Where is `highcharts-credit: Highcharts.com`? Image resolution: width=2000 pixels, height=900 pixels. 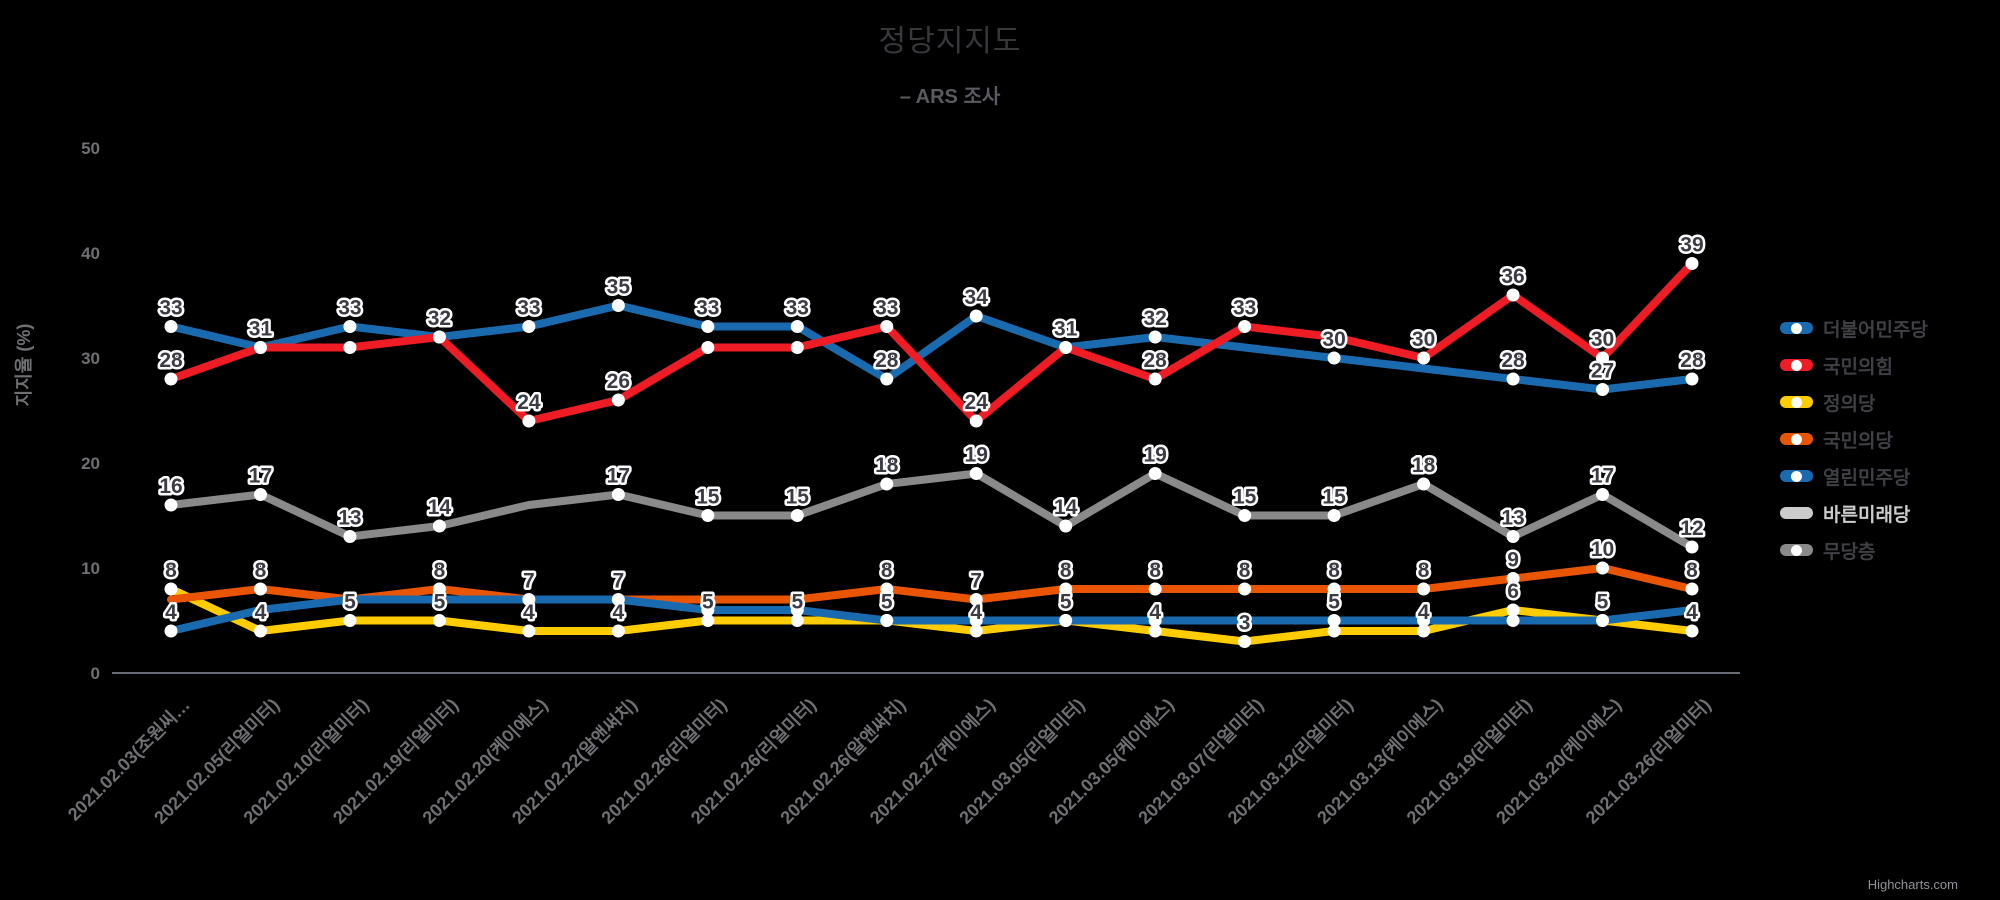 highcharts-credit: Highcharts.com is located at coordinates (1912, 884).